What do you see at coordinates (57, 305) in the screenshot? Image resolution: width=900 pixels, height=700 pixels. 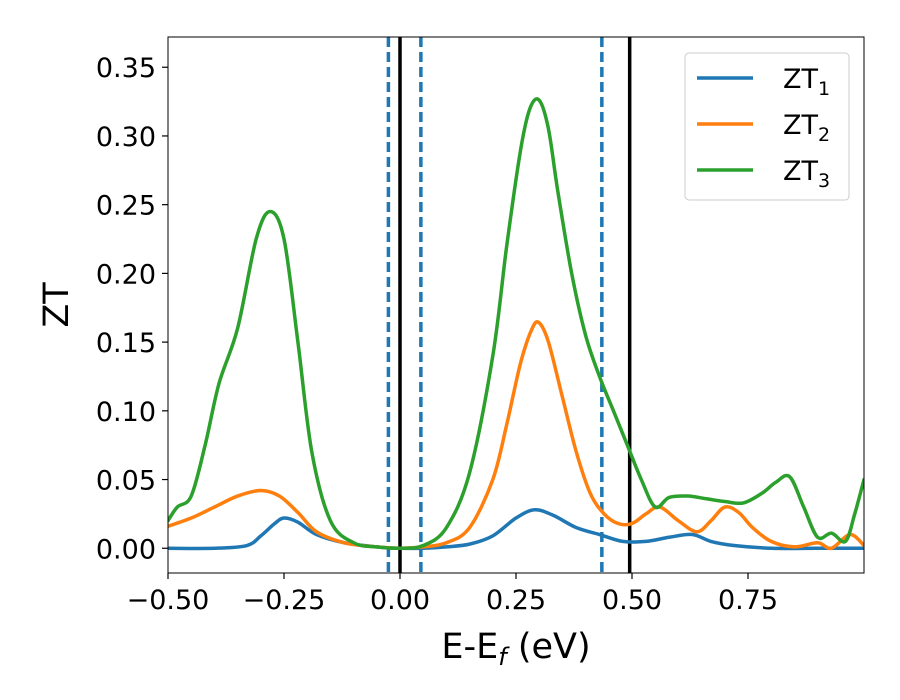 I see `y-axis-label: ZT` at bounding box center [57, 305].